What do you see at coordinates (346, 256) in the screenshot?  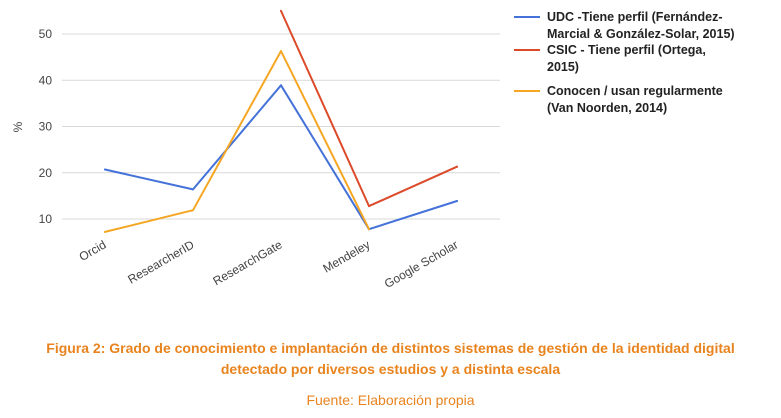 I see `x-tick-label: Mendeley` at bounding box center [346, 256].